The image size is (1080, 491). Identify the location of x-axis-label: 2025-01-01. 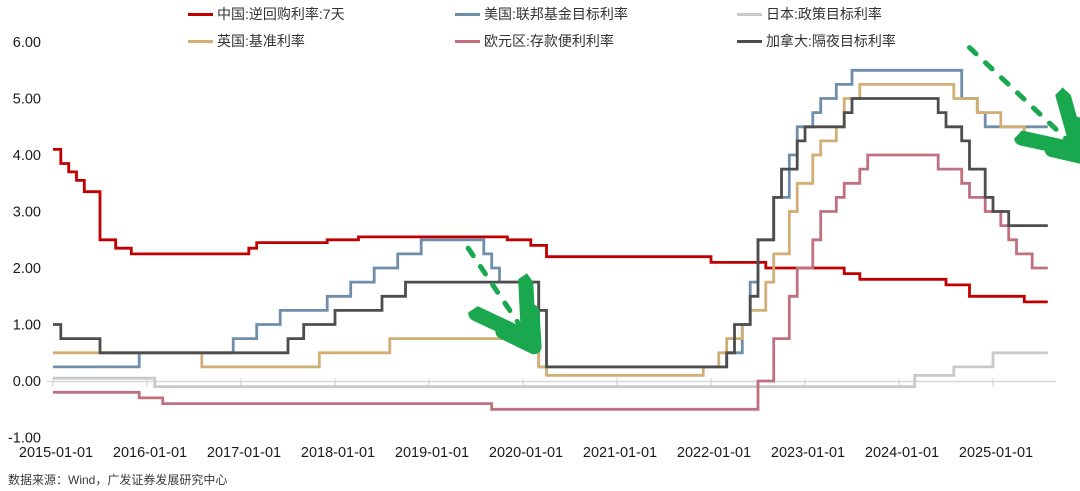
(996, 453).